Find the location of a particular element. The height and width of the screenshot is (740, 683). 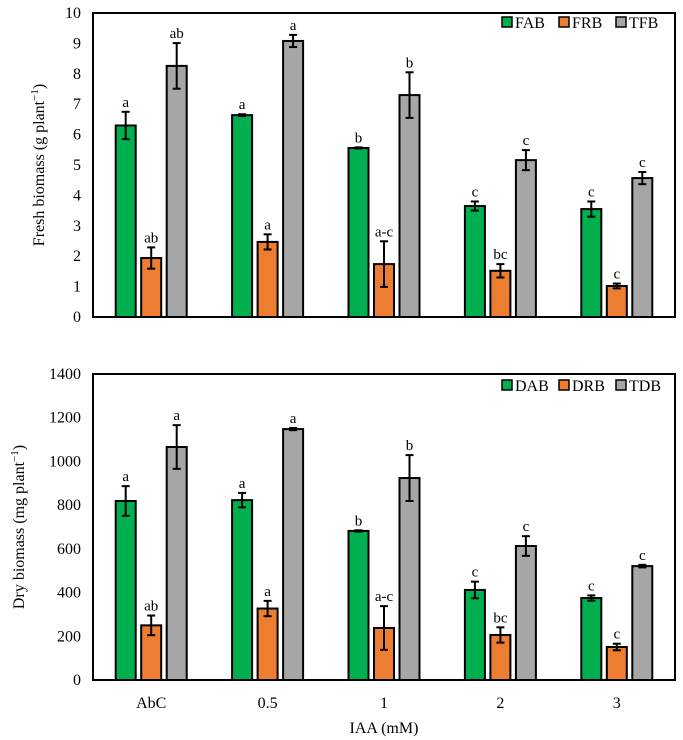

y-axis-label: Fresh biomass (g plant−1) is located at coordinates (38, 165).